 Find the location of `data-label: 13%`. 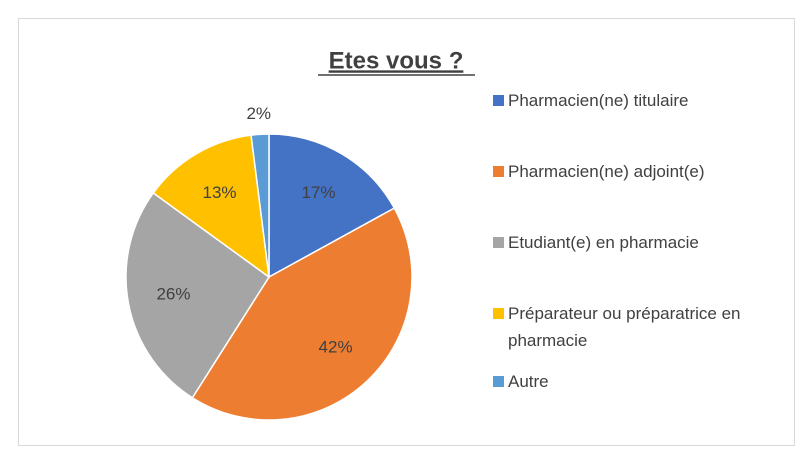

data-label: 13% is located at coordinates (219, 192).